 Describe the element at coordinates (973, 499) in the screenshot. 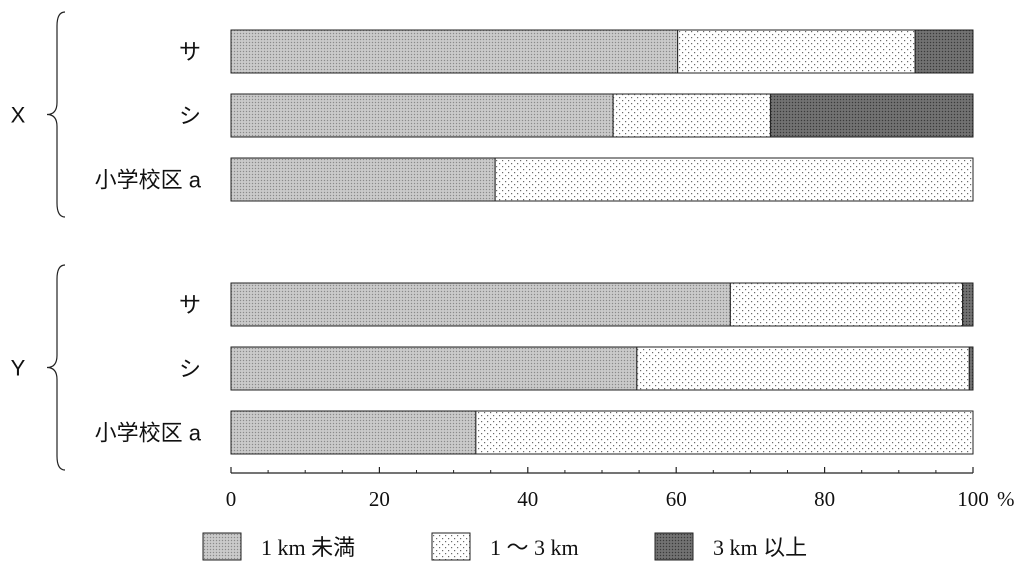

I see `x-tick-label: 100` at that location.